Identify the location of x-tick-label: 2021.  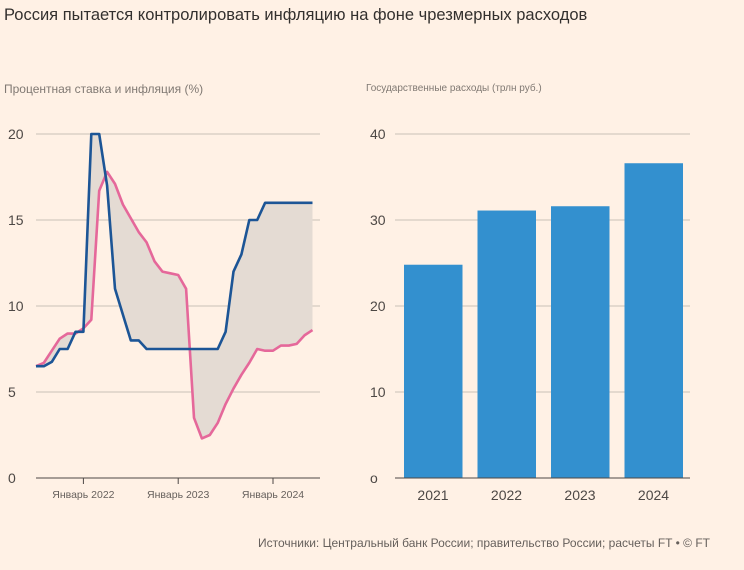
(432, 495).